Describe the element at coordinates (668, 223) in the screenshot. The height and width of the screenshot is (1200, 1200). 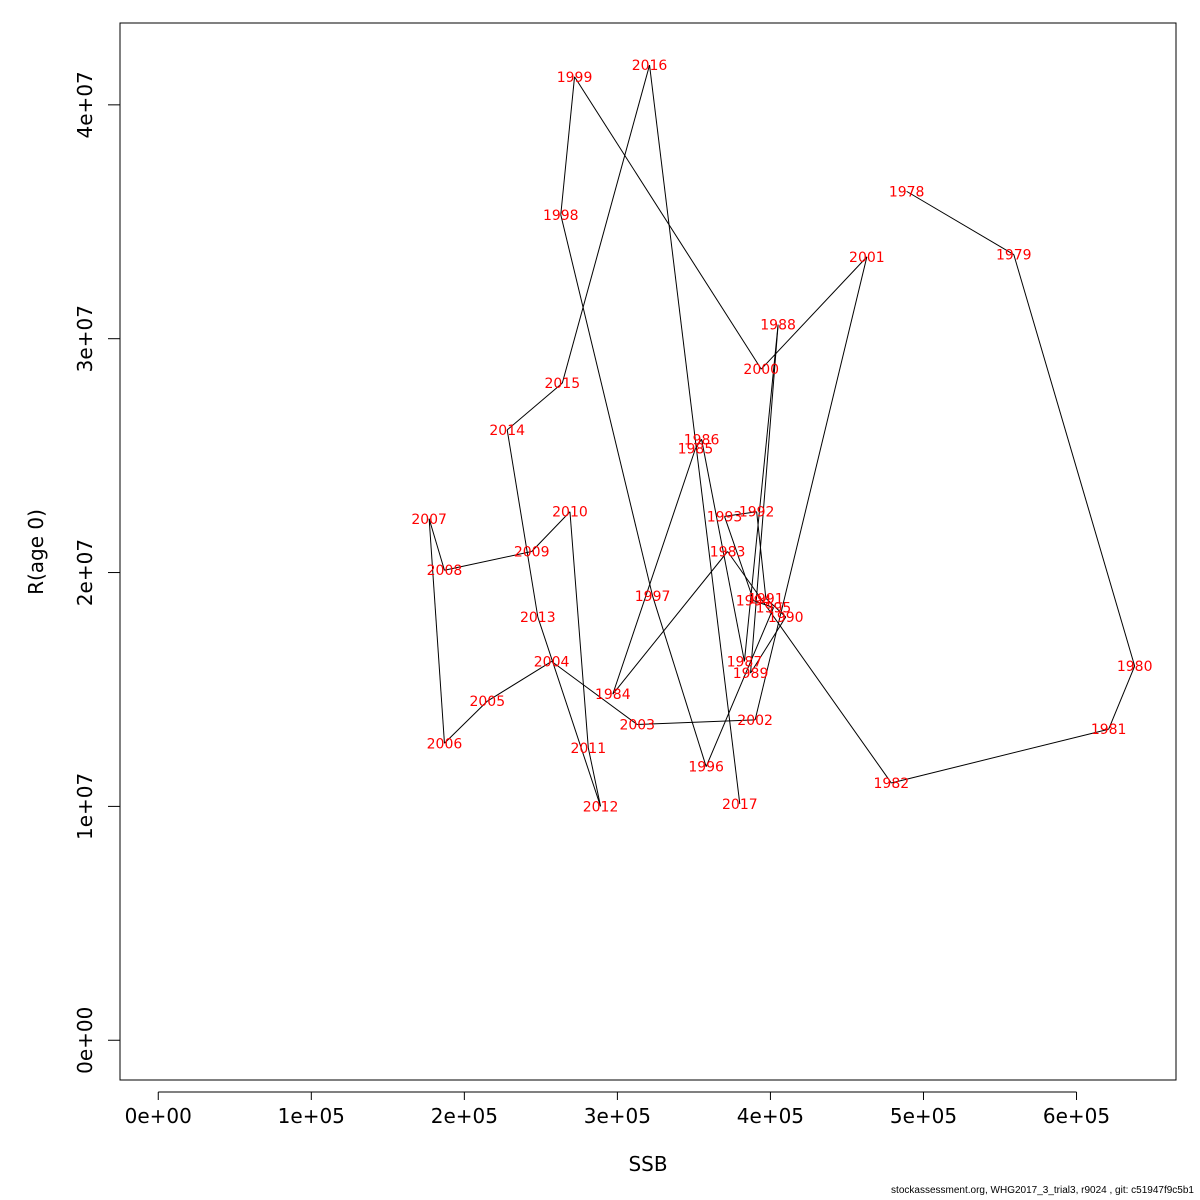
I see `trajectory-segment-1999-2000` at that location.